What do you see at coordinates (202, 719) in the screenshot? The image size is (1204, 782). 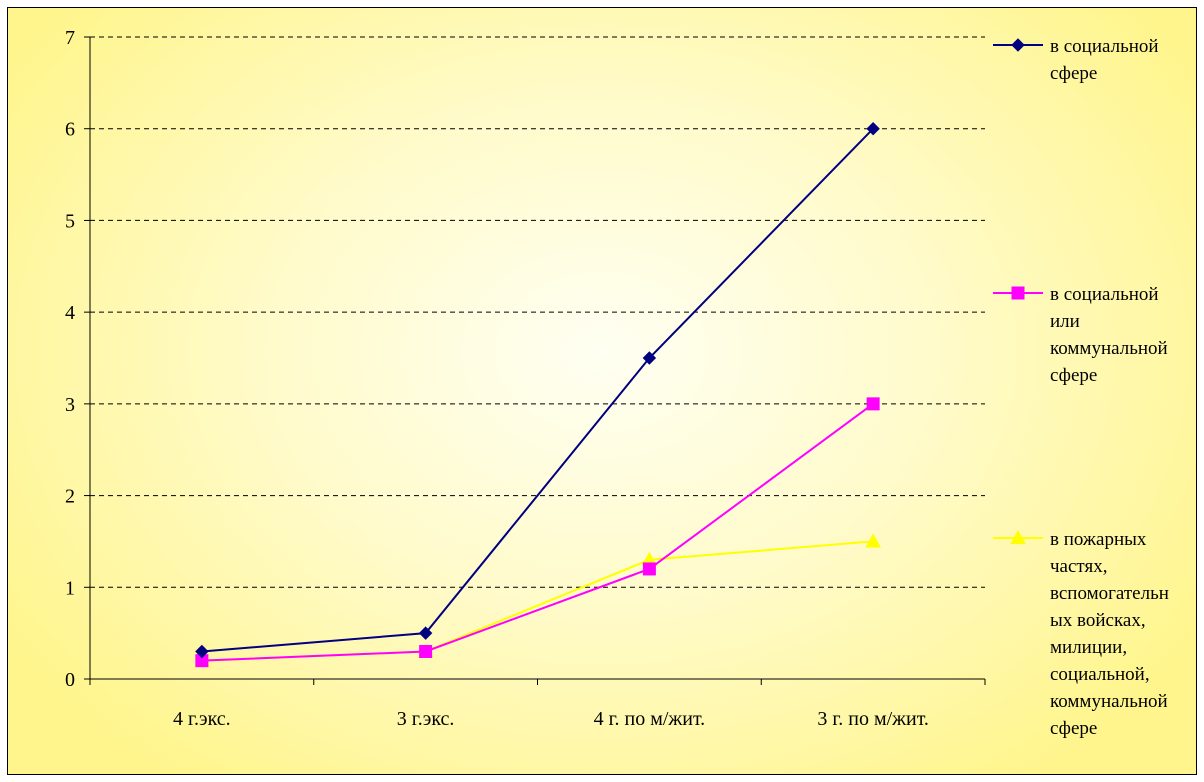 I see `x-tick-label: 4 г.экс.` at bounding box center [202, 719].